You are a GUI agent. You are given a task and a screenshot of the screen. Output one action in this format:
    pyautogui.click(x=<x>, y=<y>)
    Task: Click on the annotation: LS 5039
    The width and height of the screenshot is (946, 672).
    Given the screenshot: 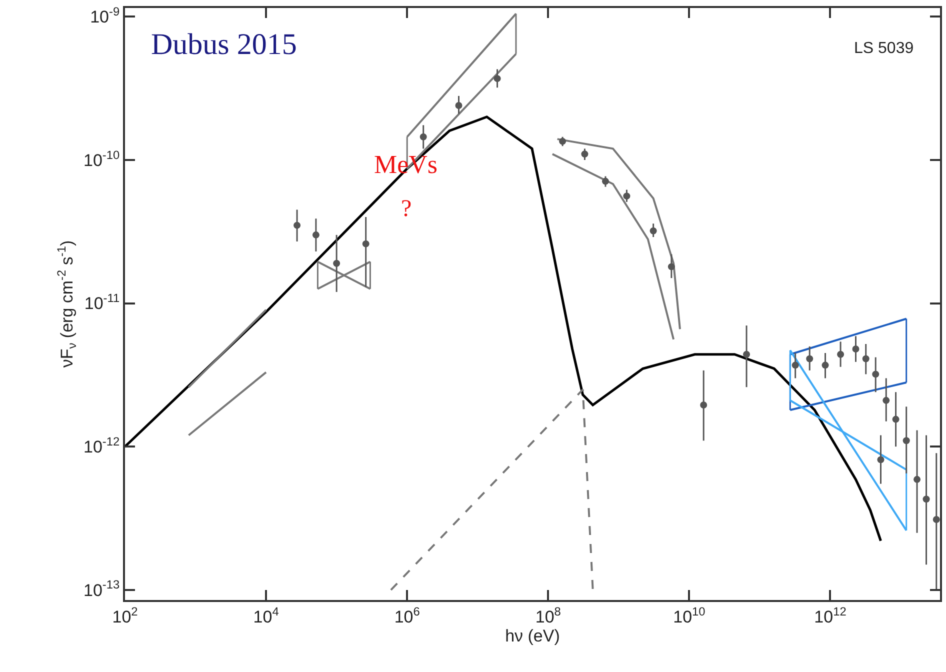 What is the action you would take?
    pyautogui.click(x=884, y=48)
    